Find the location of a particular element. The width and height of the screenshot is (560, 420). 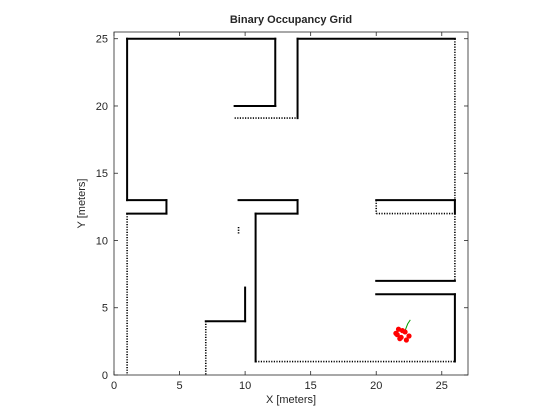

x-tick-label: 15 is located at coordinates (311, 386).